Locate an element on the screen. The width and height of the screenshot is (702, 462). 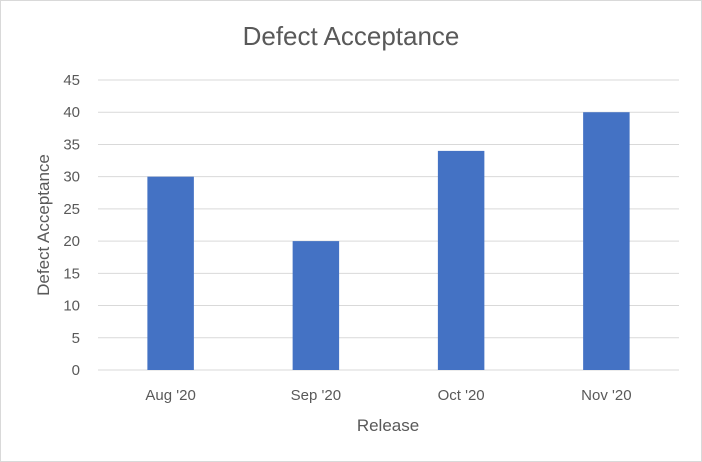
y-tick-label: 35 is located at coordinates (71, 144).